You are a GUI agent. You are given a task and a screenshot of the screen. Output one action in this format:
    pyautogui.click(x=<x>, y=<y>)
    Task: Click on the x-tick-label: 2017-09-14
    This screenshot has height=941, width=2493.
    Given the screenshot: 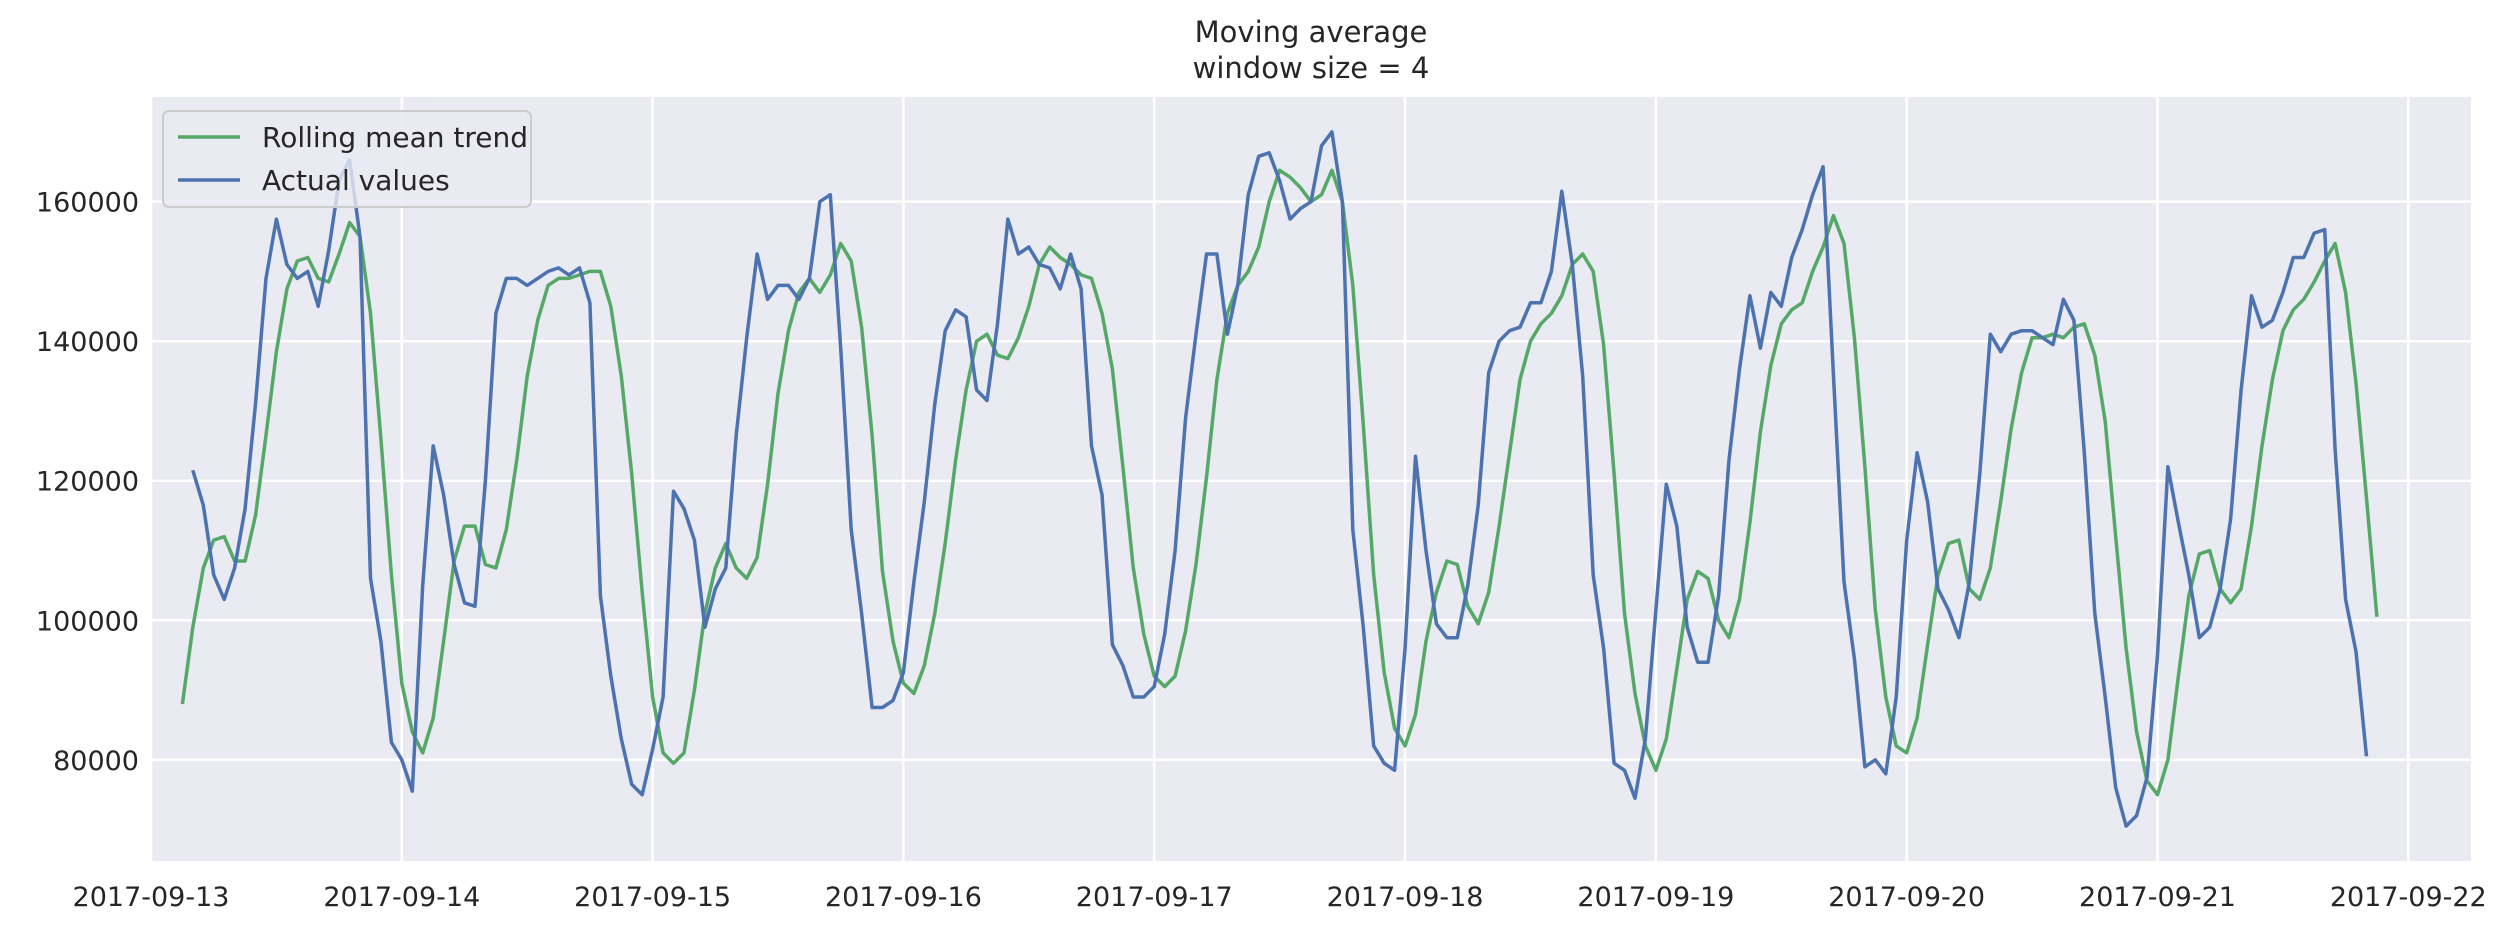 What is the action you would take?
    pyautogui.click(x=401, y=897)
    